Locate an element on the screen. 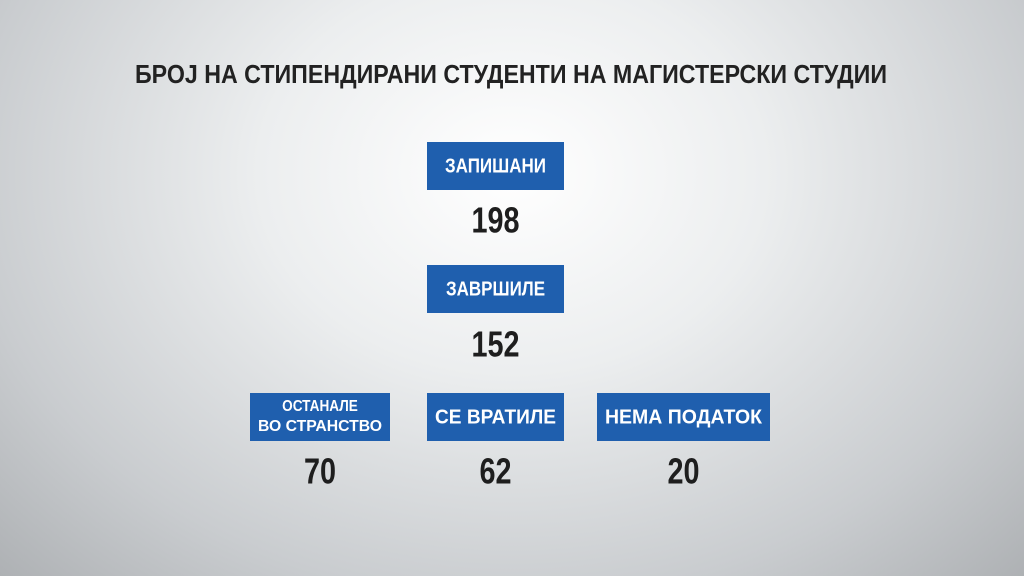 The width and height of the screenshot is (1024, 576). label: ЗАПИШАНИ is located at coordinates (495, 166).